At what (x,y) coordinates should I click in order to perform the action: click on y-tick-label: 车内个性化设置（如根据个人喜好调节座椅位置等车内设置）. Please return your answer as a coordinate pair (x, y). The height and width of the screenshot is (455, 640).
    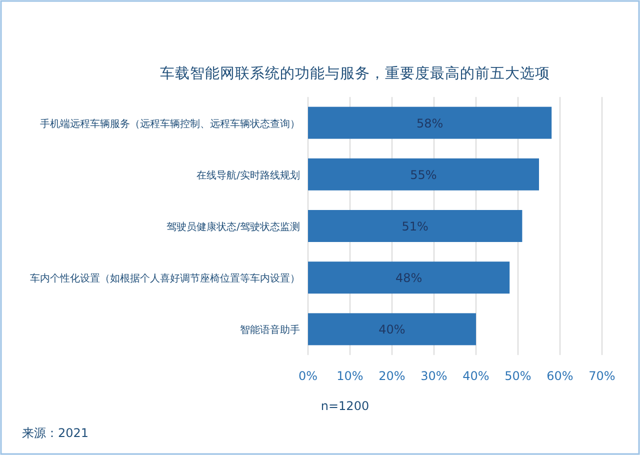
    Looking at the image, I should click on (165, 278).